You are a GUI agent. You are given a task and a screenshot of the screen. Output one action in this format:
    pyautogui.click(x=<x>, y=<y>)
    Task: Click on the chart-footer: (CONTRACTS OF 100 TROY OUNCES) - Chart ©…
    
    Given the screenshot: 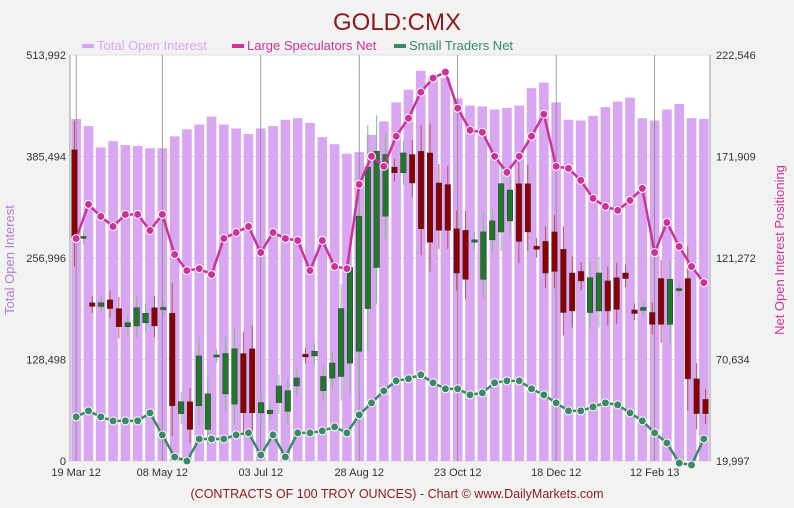 What is the action you would take?
    pyautogui.click(x=397, y=494)
    